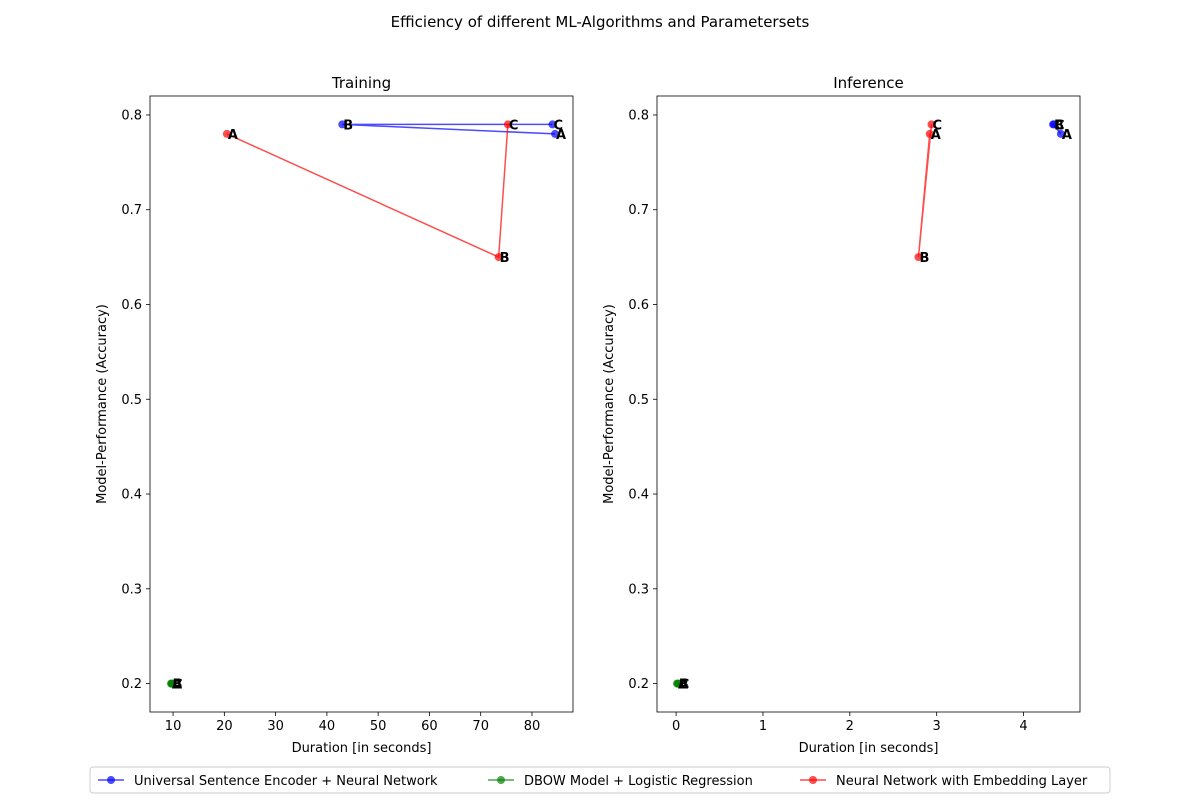  Describe the element at coordinates (111, 780) in the screenshot. I see `legend-marker-use` at that location.